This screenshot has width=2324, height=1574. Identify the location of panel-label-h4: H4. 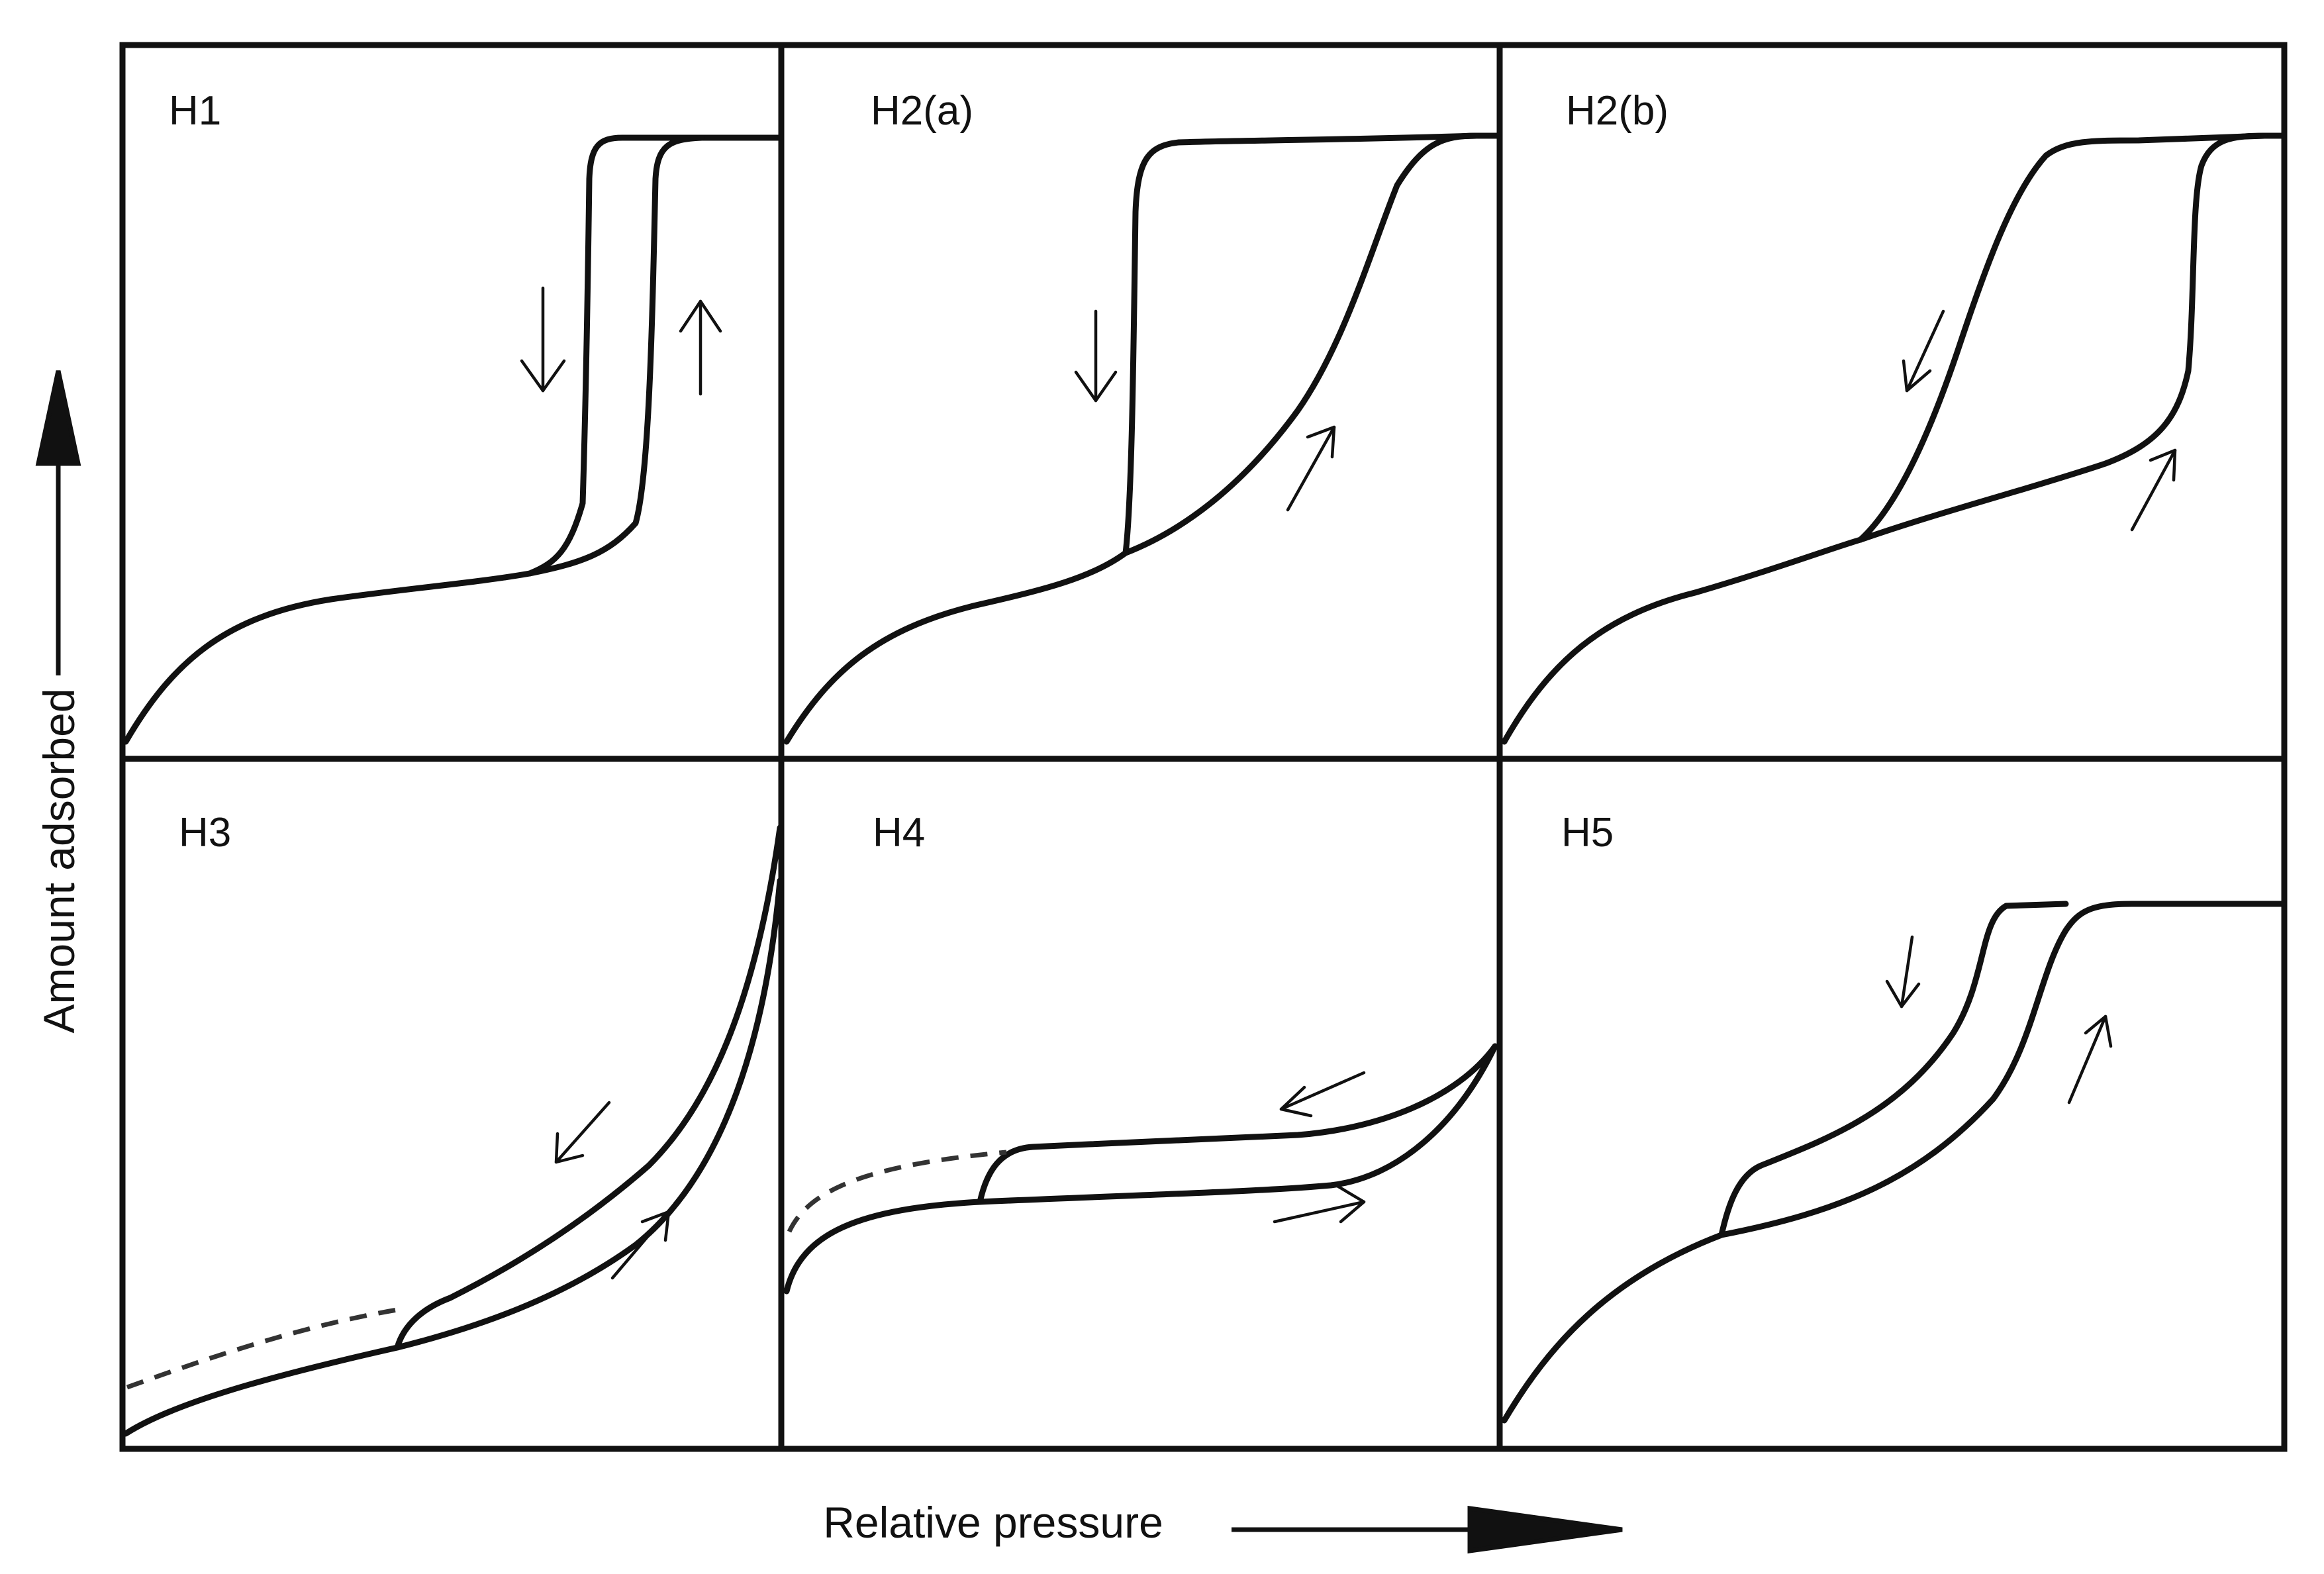
(899, 833).